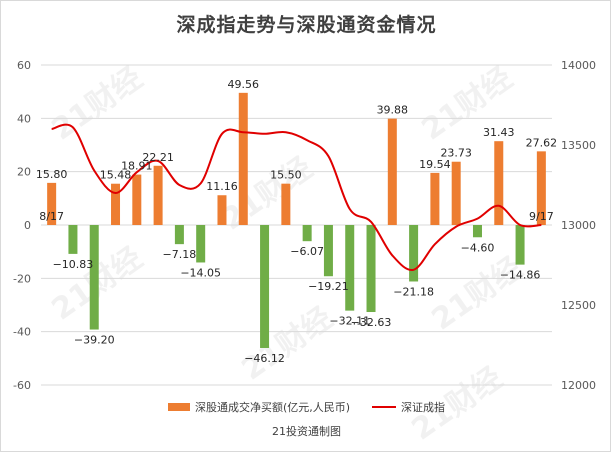 Image resolution: width=611 pixels, height=453 pixels. I want to click on legend-label-line: 深证成指, so click(423, 407).